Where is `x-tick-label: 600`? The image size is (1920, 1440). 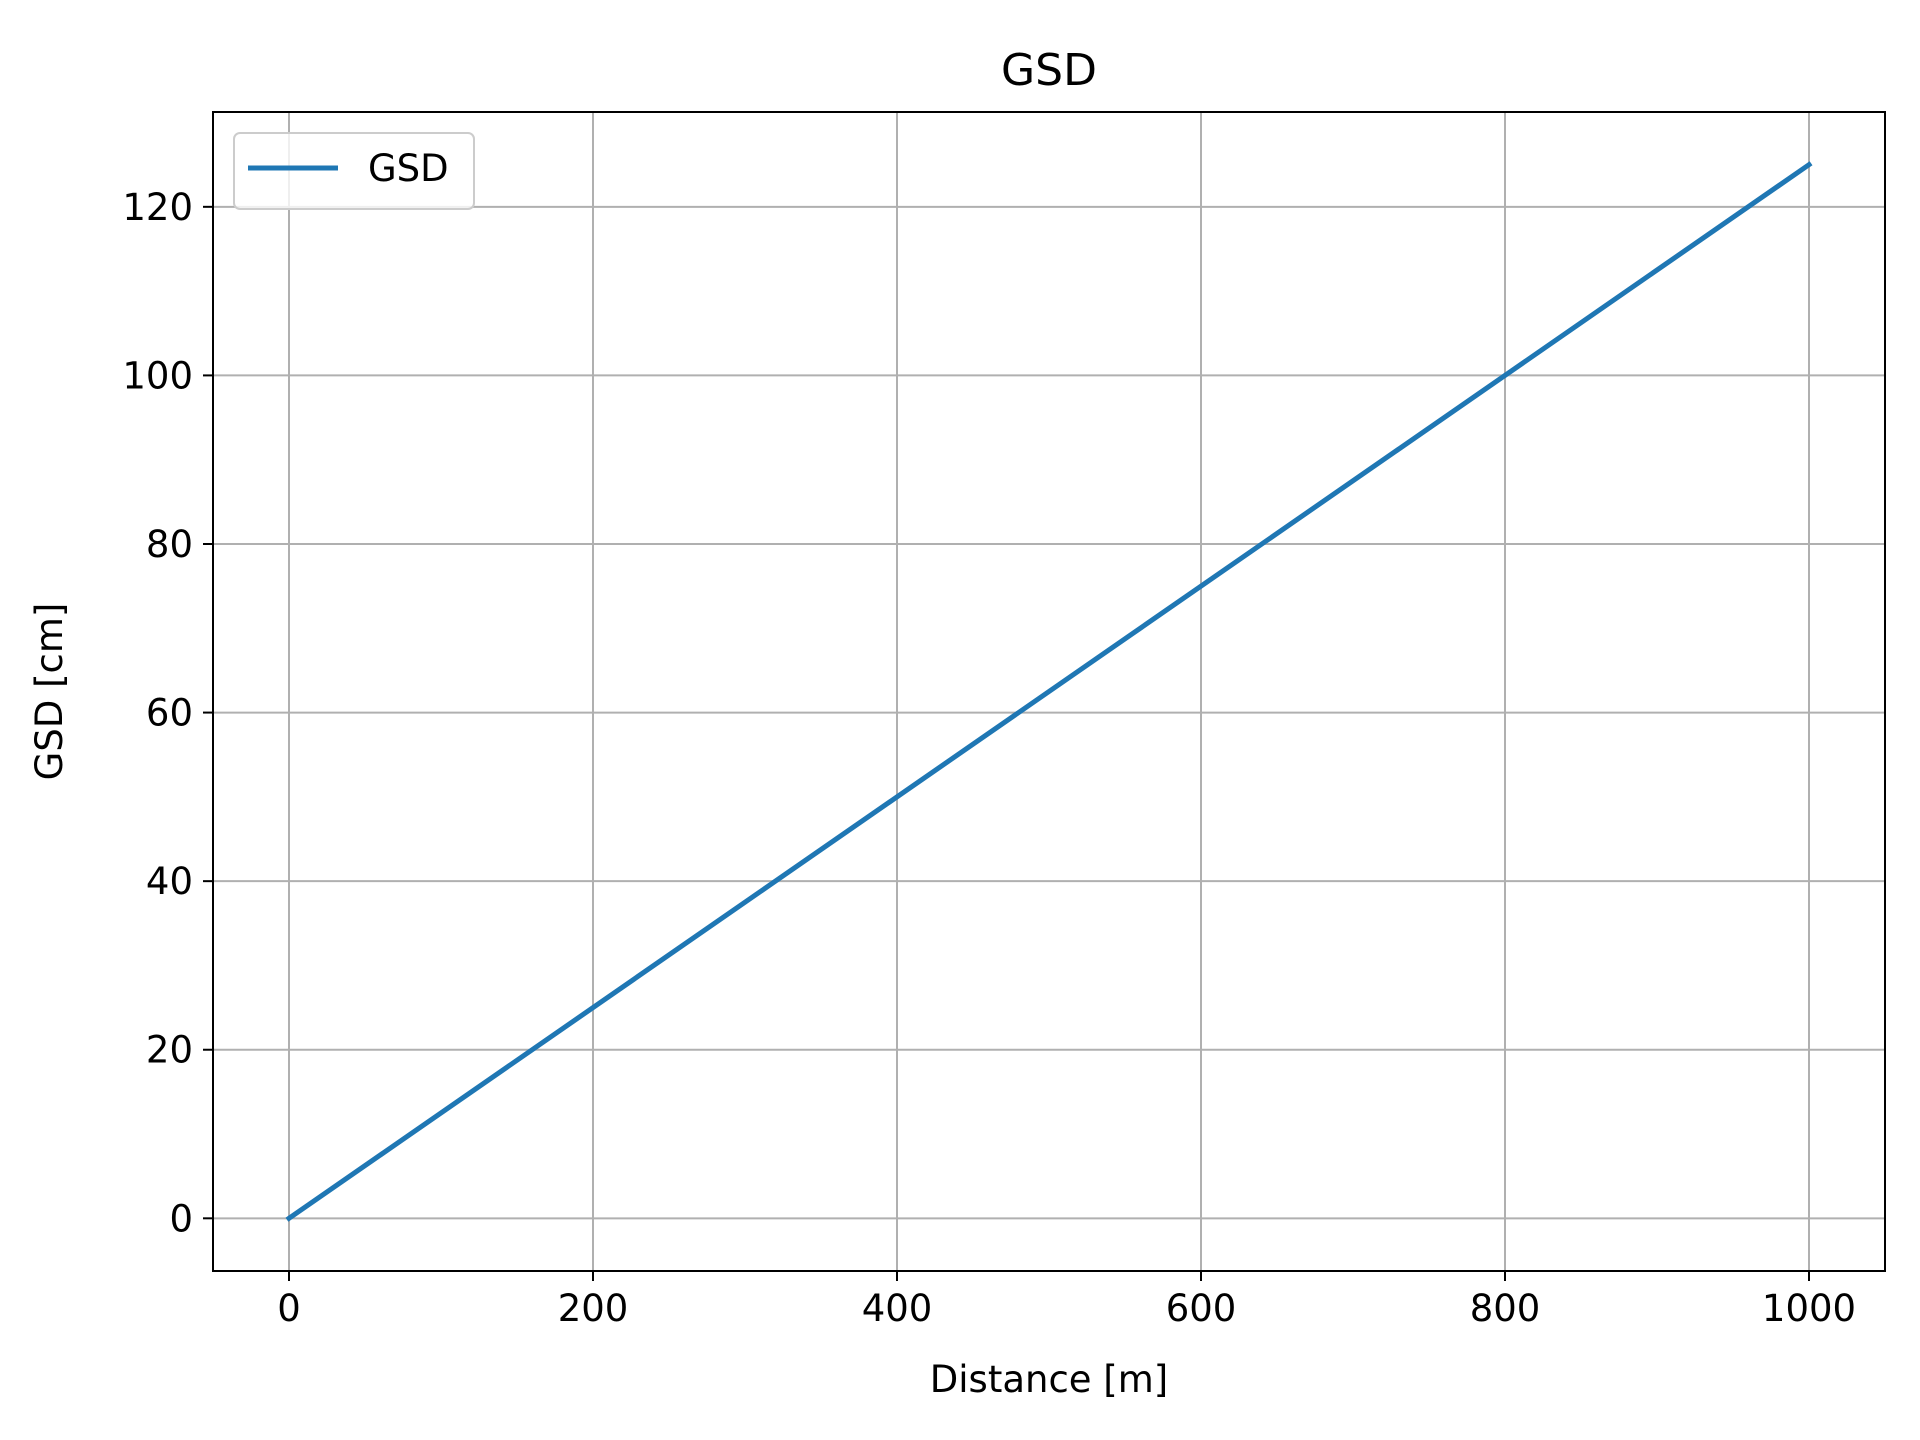 x-tick-label: 600 is located at coordinates (1201, 1308).